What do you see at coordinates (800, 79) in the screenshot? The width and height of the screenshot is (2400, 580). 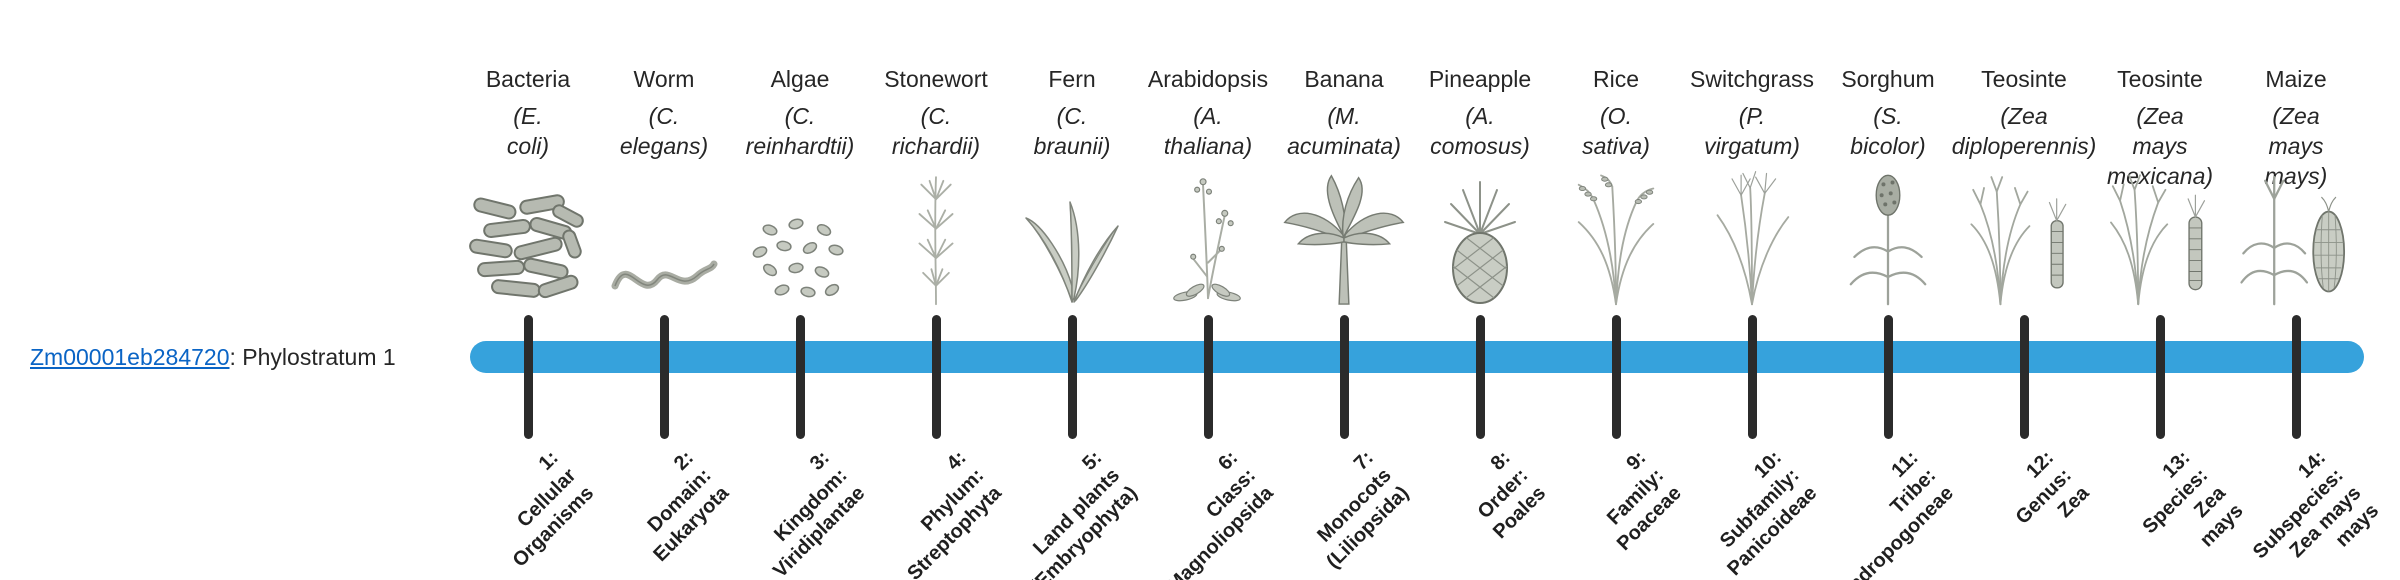 I see `common-name: Algae` at bounding box center [800, 79].